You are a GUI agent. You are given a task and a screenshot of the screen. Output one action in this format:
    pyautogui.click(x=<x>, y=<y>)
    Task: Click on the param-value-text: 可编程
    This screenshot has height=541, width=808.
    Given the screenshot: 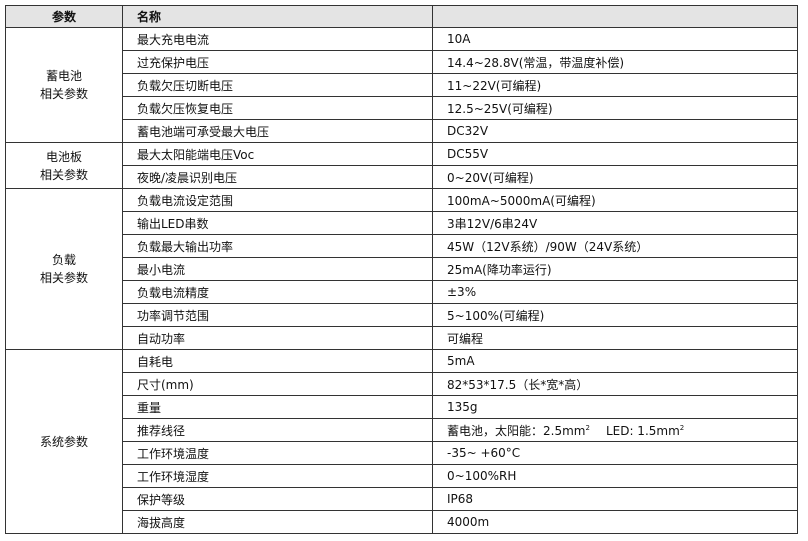 What is the action you would take?
    pyautogui.click(x=465, y=338)
    